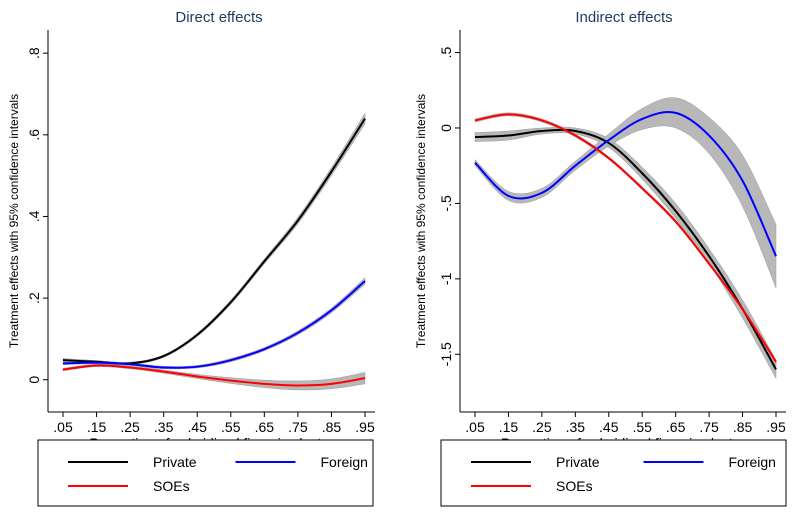  Describe the element at coordinates (34, 216) in the screenshot. I see `y-tick-label: .4` at that location.